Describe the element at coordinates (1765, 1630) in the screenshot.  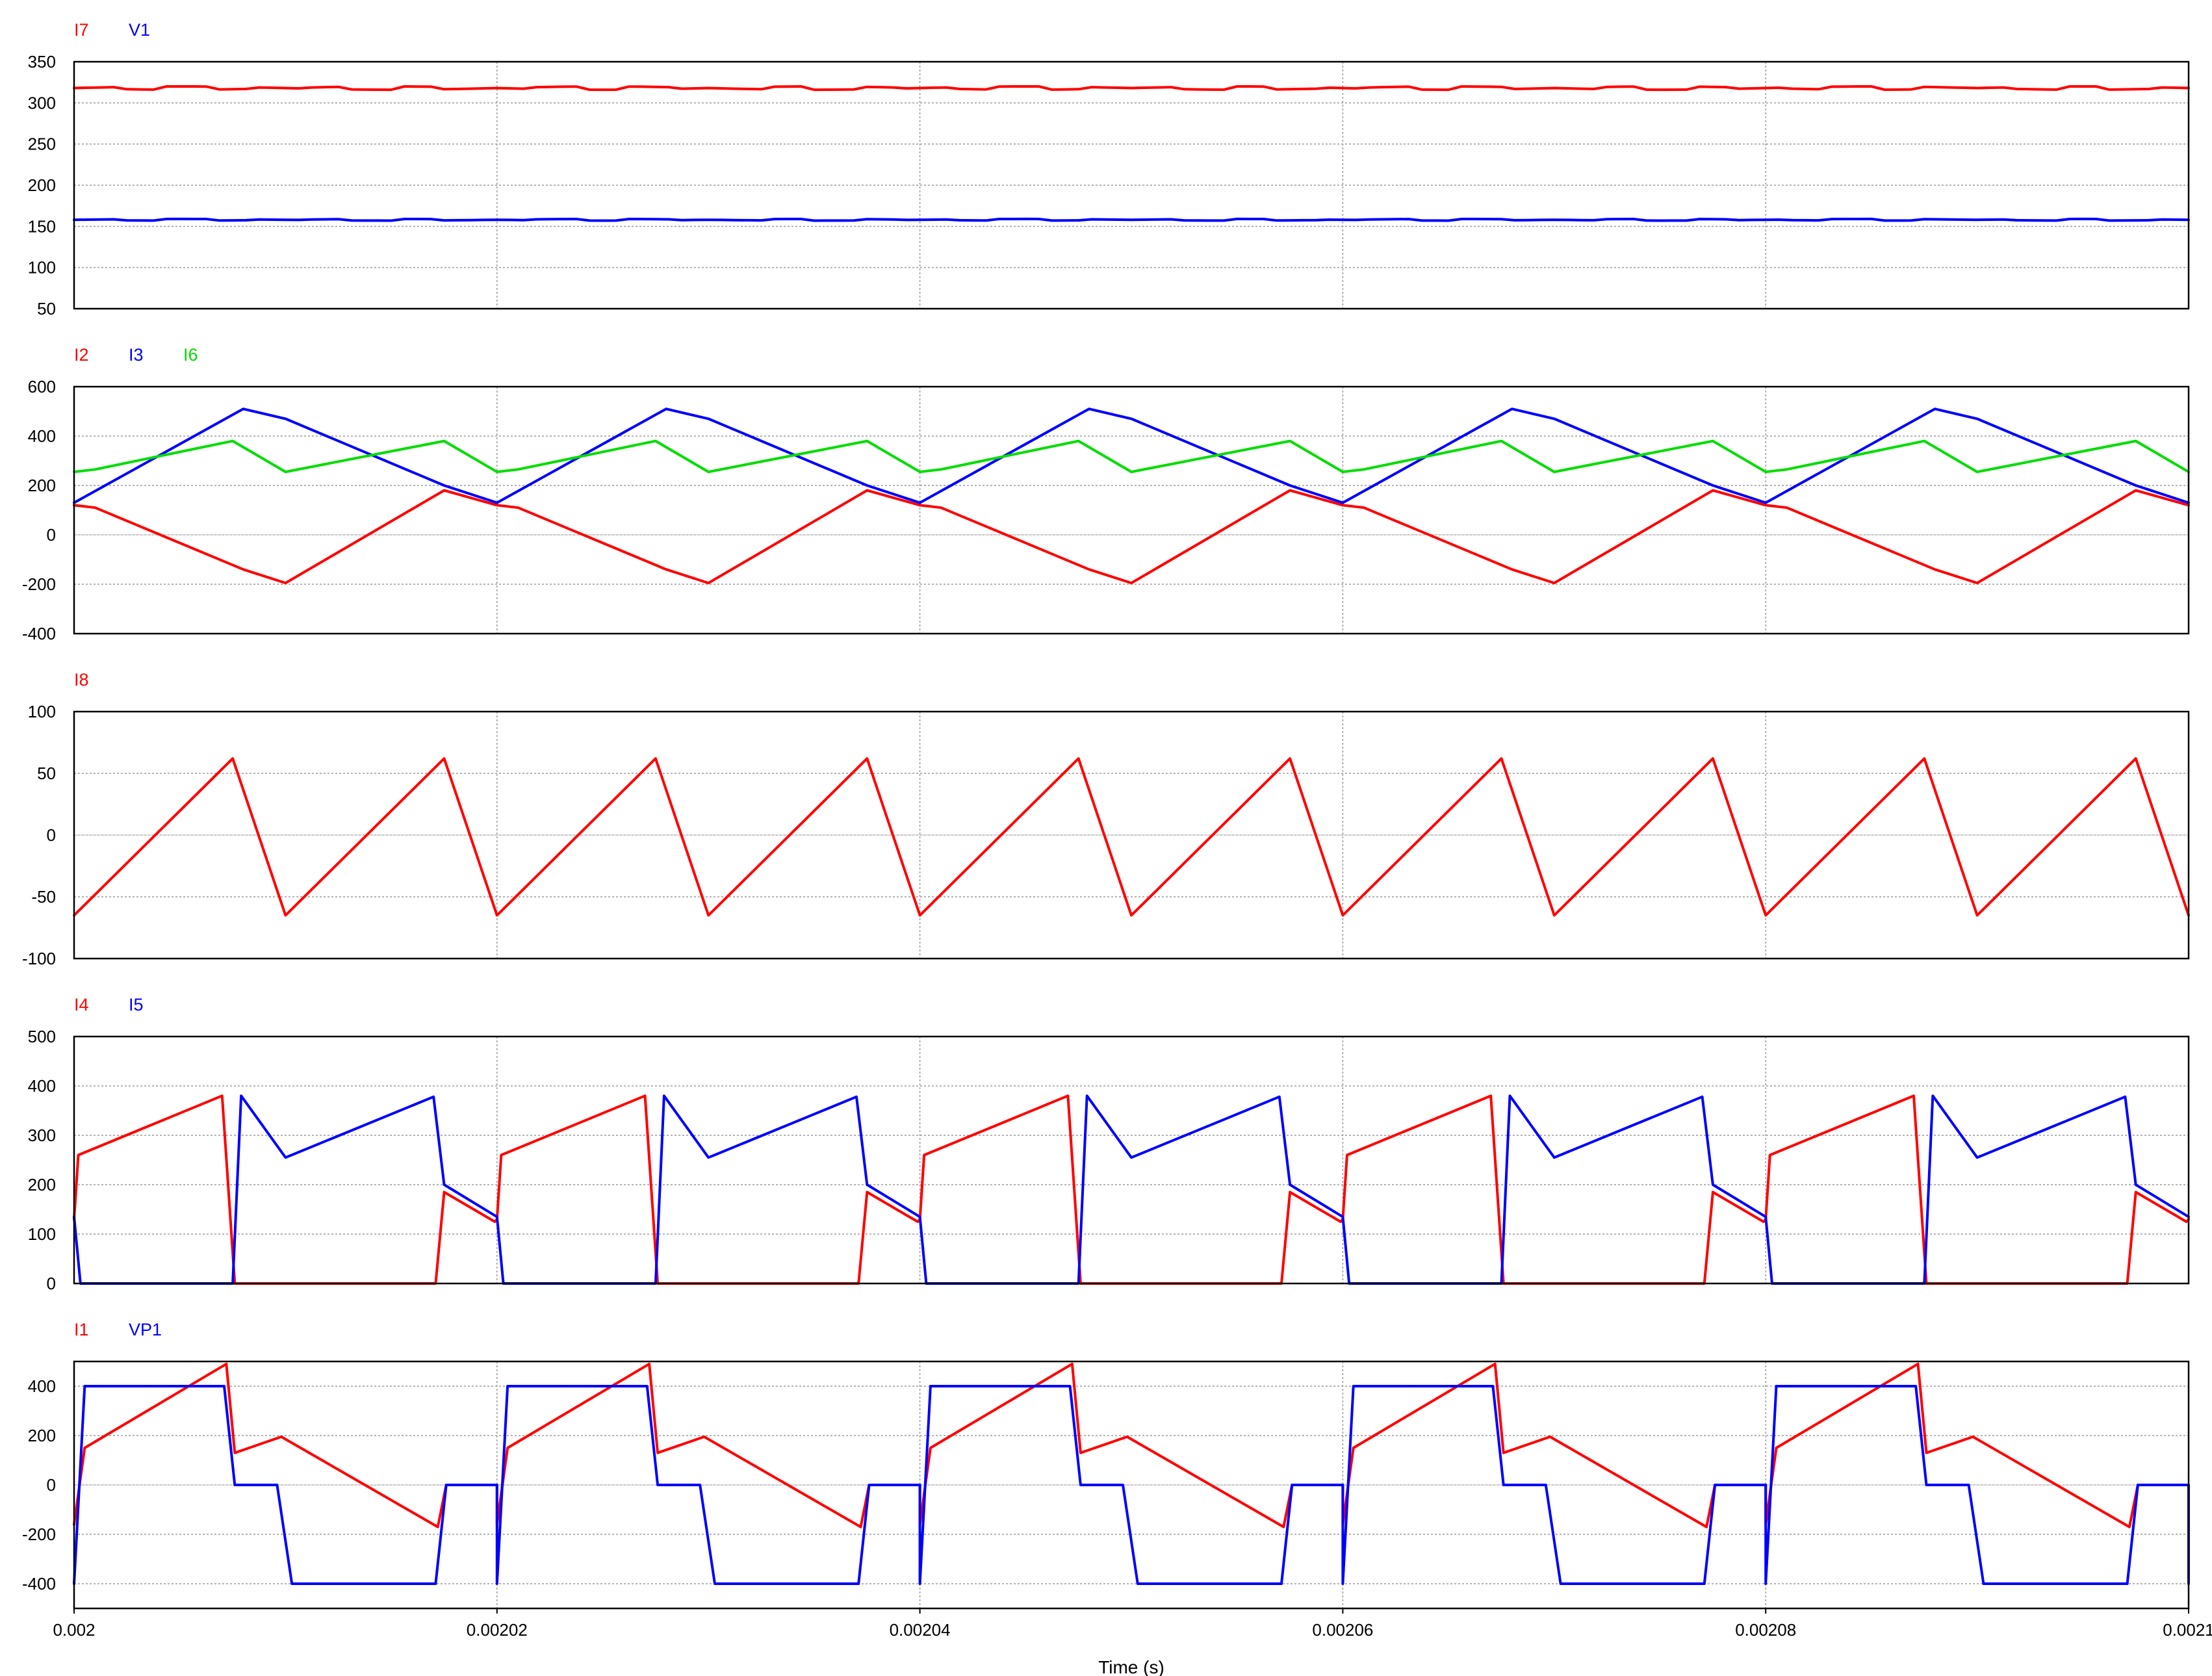
I see `x-tick-label: 0.00208` at that location.